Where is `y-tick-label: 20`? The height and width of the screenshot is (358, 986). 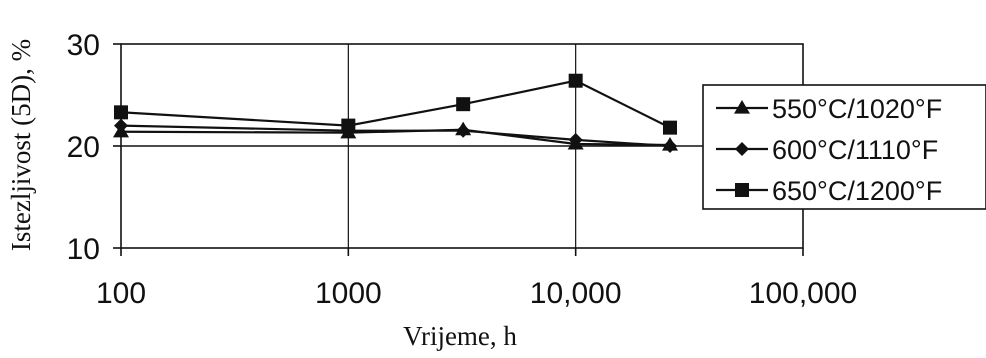
y-tick-label: 20 is located at coordinates (83, 147).